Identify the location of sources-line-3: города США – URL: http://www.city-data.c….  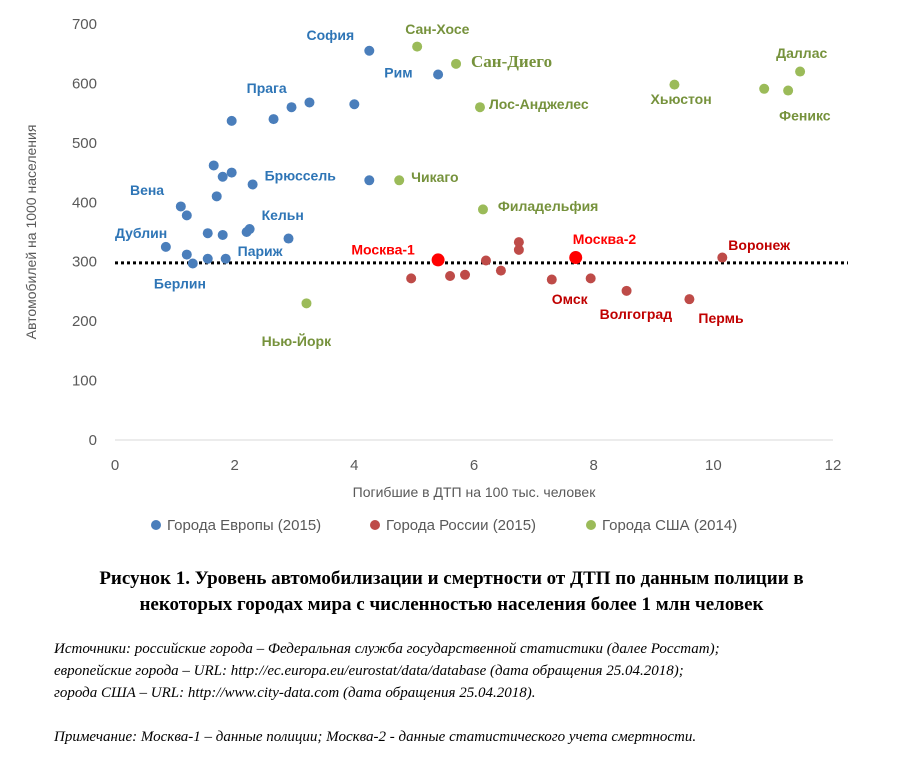
(295, 693).